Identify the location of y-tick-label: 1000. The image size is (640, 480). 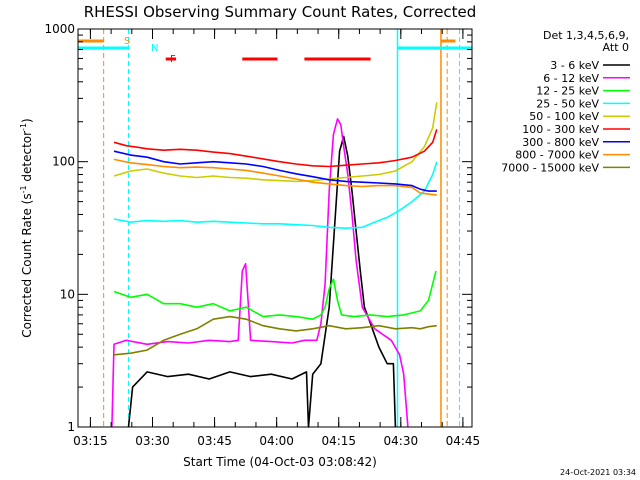
(59, 29).